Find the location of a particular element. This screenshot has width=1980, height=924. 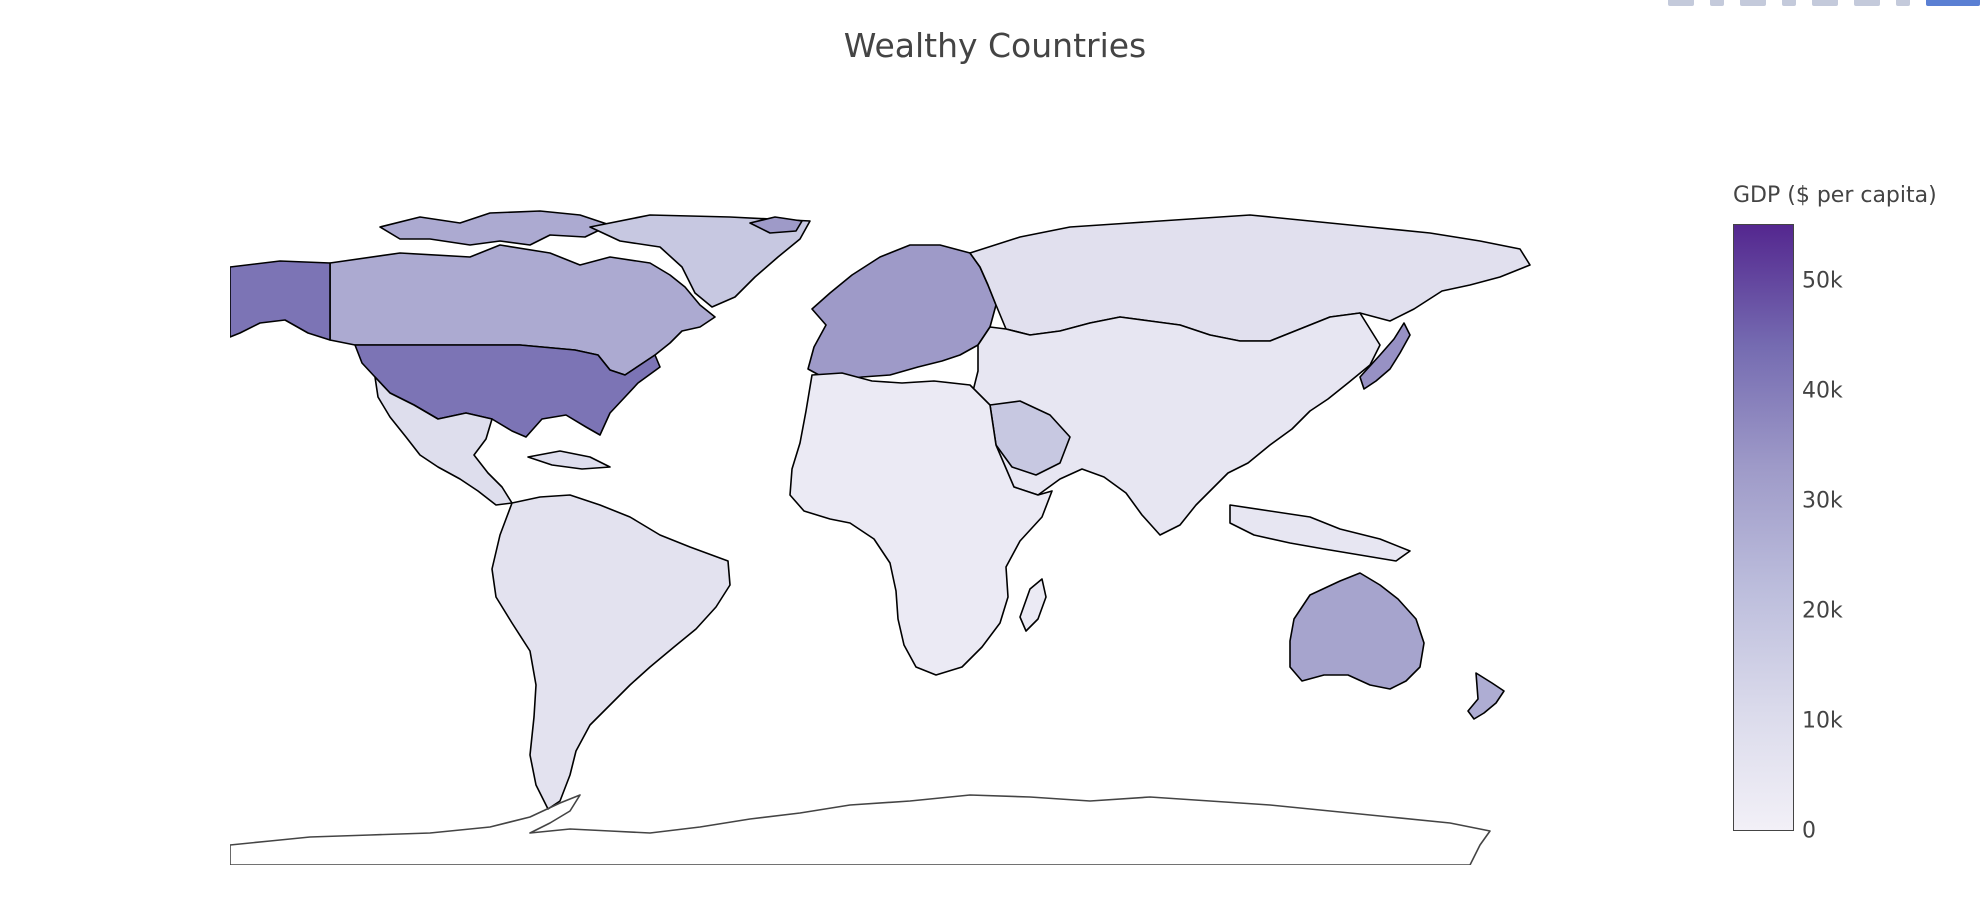

region-japan is located at coordinates (1385, 356).